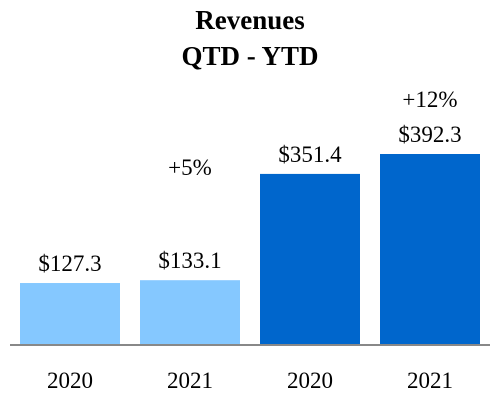  Describe the element at coordinates (429, 99) in the screenshot. I see `growth-label-ytd: +12%` at that location.